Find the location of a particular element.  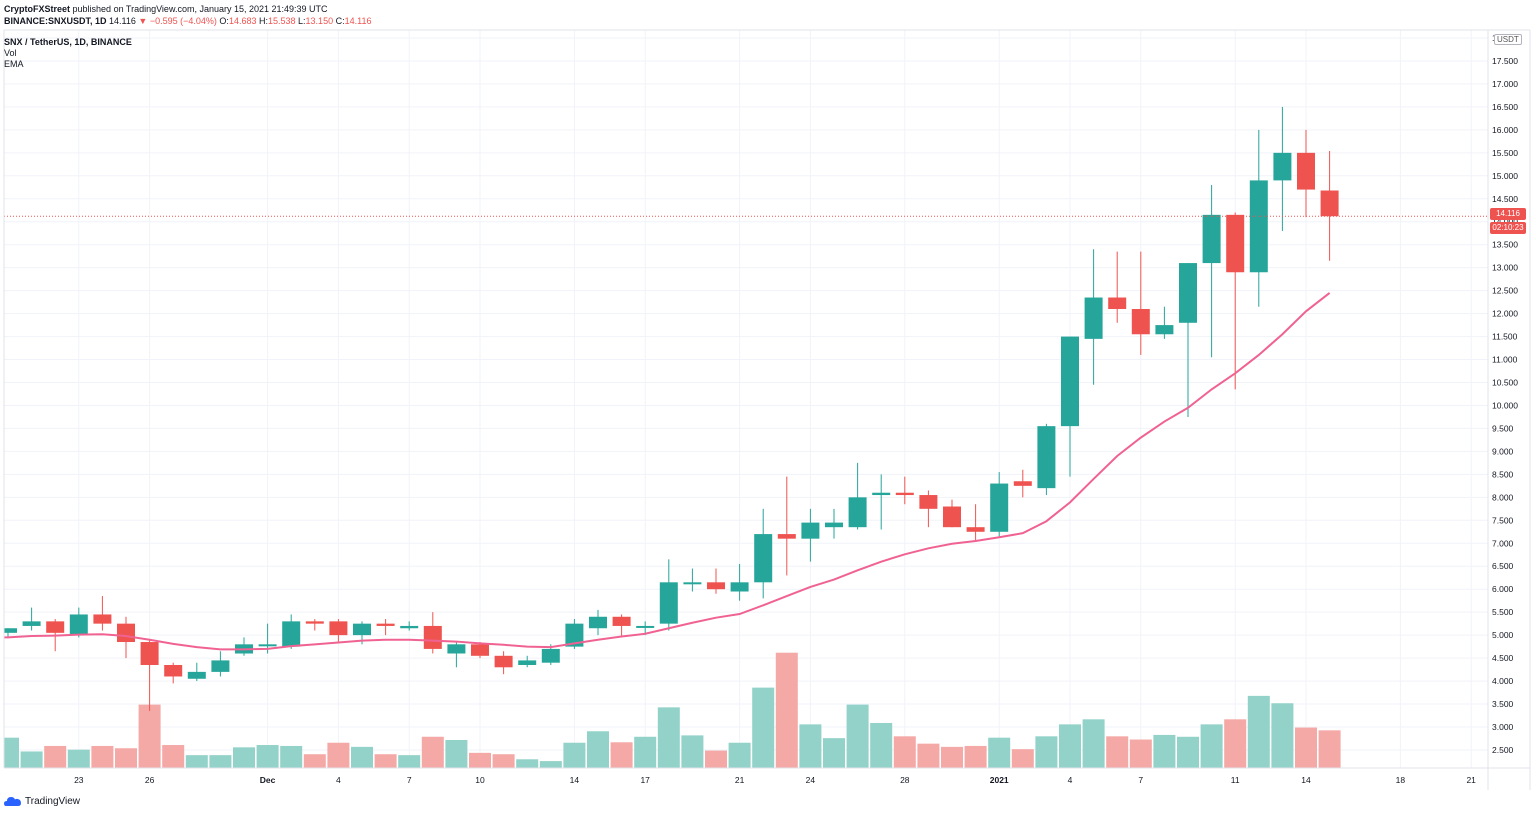

high-label: H: is located at coordinates (263, 21).